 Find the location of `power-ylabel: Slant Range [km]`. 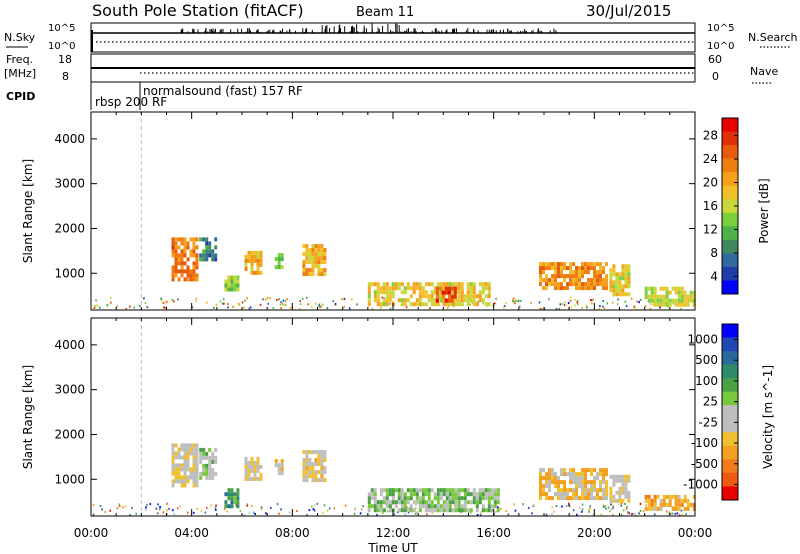

power-ylabel: Slant Range [km] is located at coordinates (28, 211).